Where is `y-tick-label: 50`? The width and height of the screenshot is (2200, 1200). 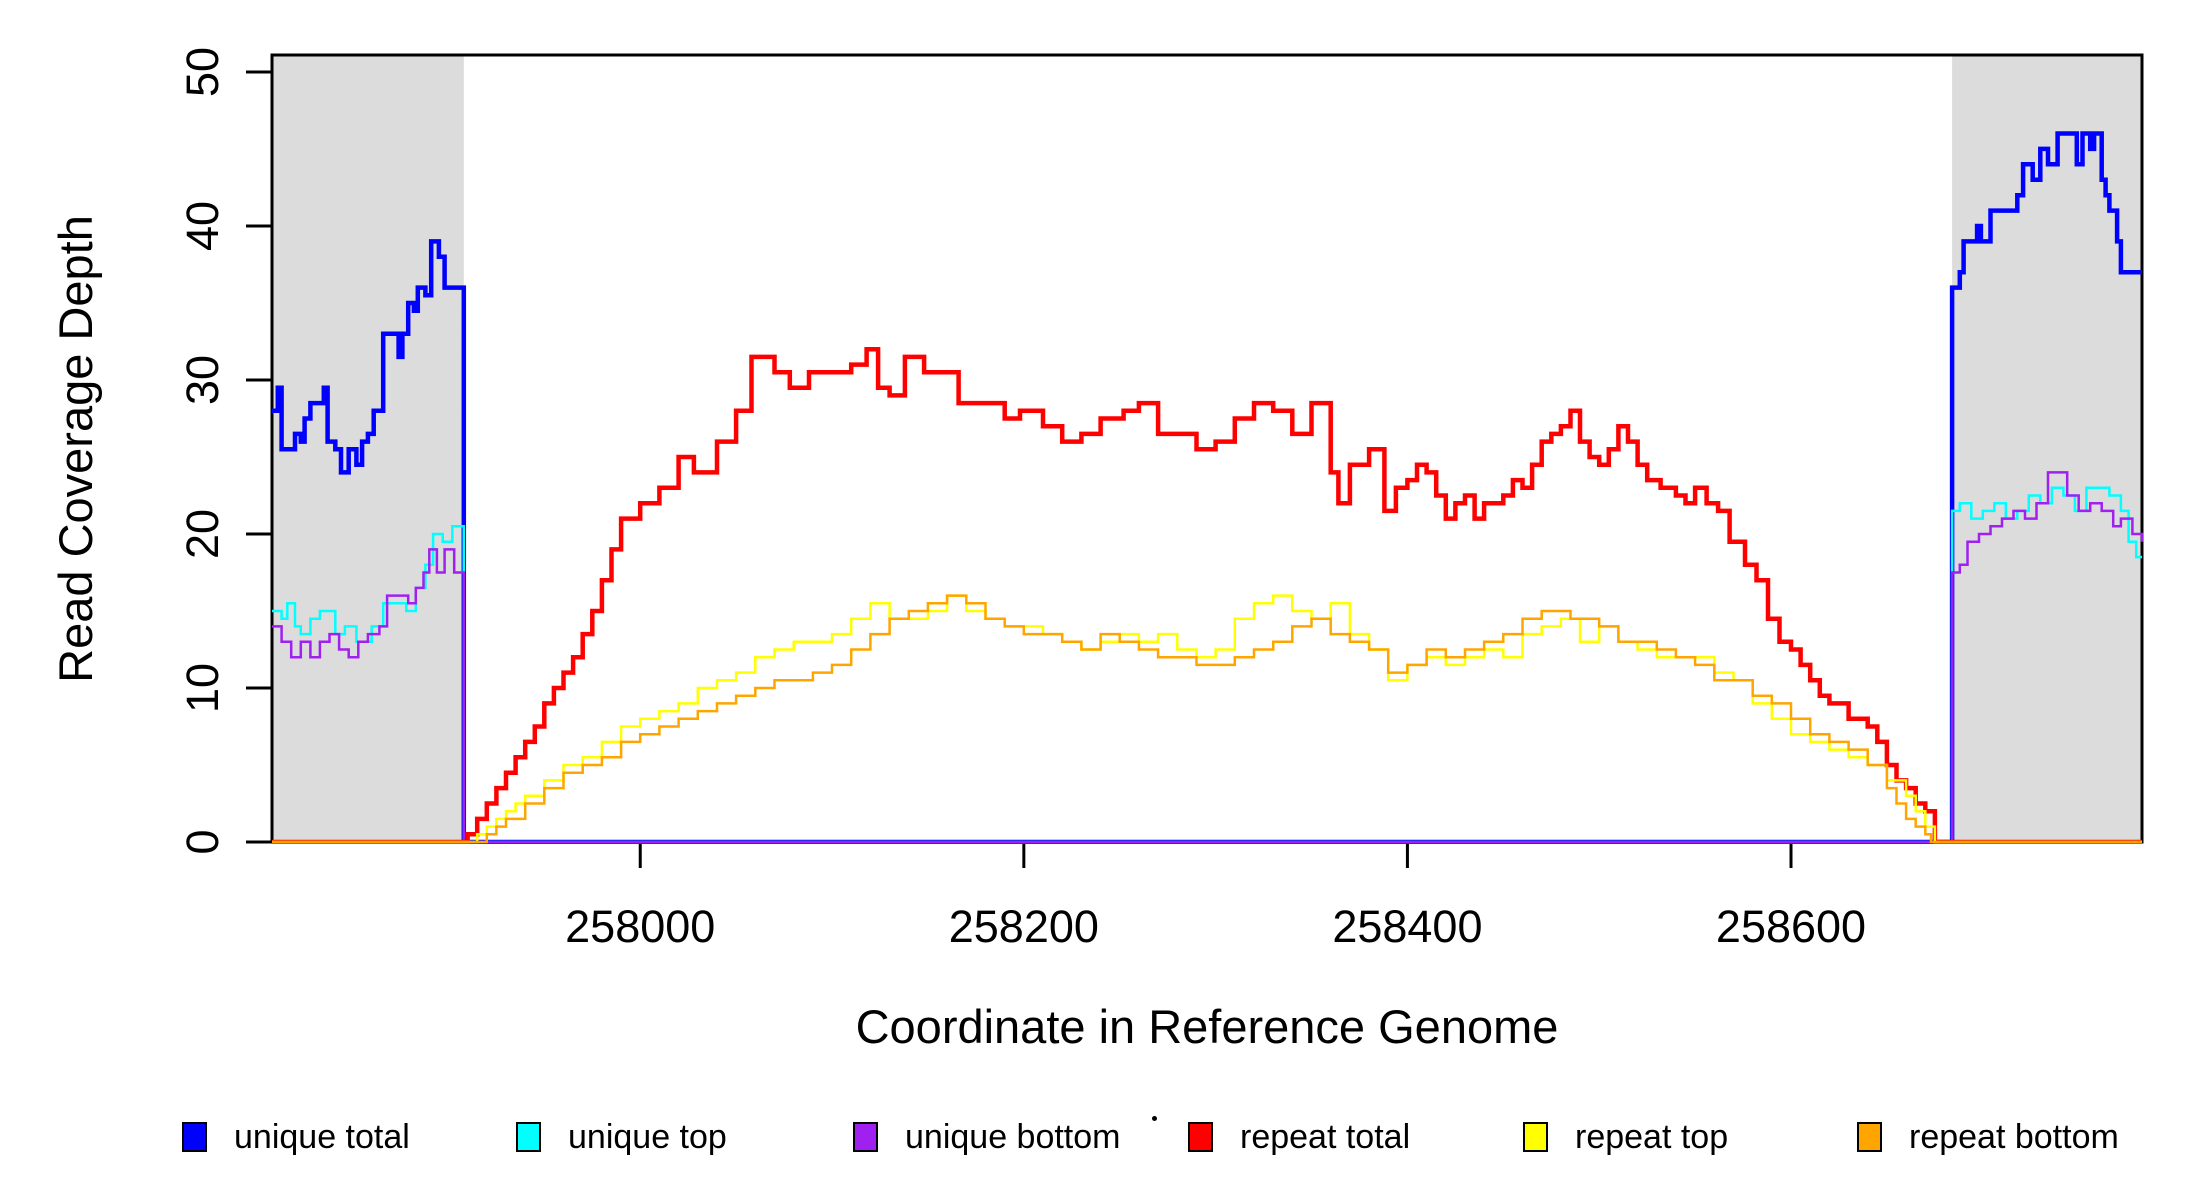 y-tick-label: 50 is located at coordinates (202, 72).